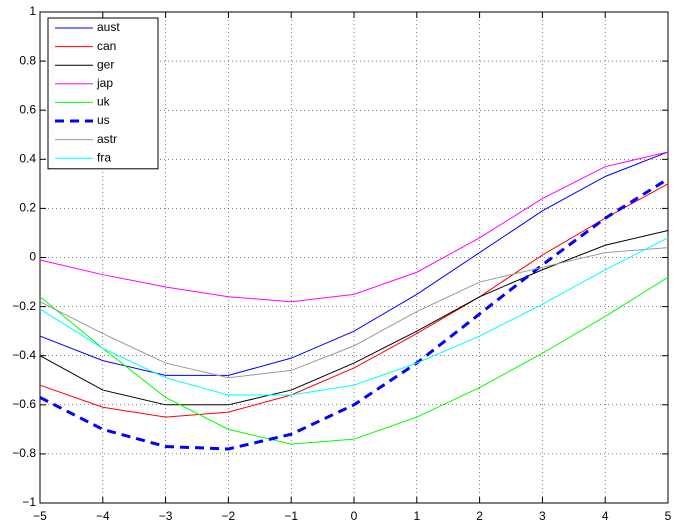 The image size is (675, 532). What do you see at coordinates (104, 102) in the screenshot?
I see `legend-label: uk` at bounding box center [104, 102].